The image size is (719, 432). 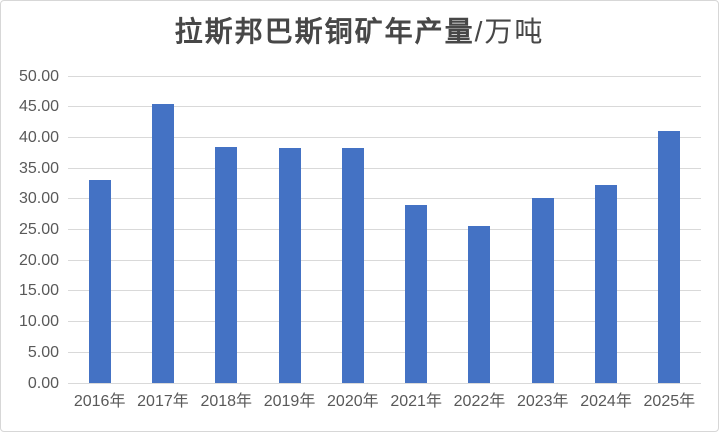 I want to click on x-tick-label: 2022年, so click(x=479, y=401).